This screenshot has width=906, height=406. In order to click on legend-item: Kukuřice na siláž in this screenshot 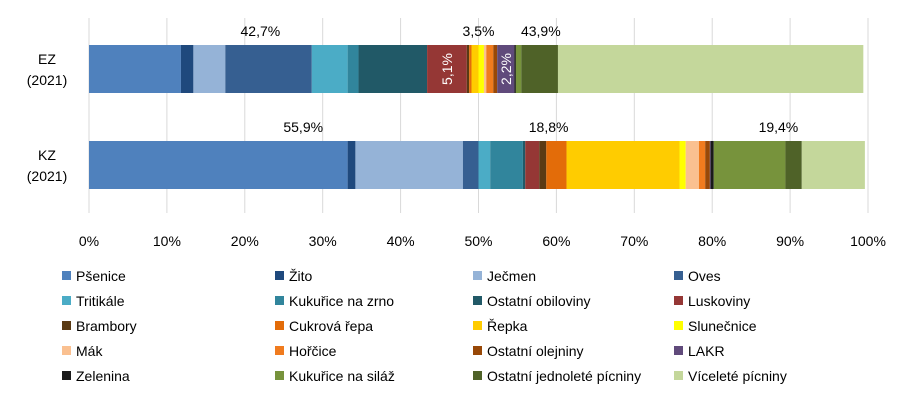, I will do `click(335, 376)`.